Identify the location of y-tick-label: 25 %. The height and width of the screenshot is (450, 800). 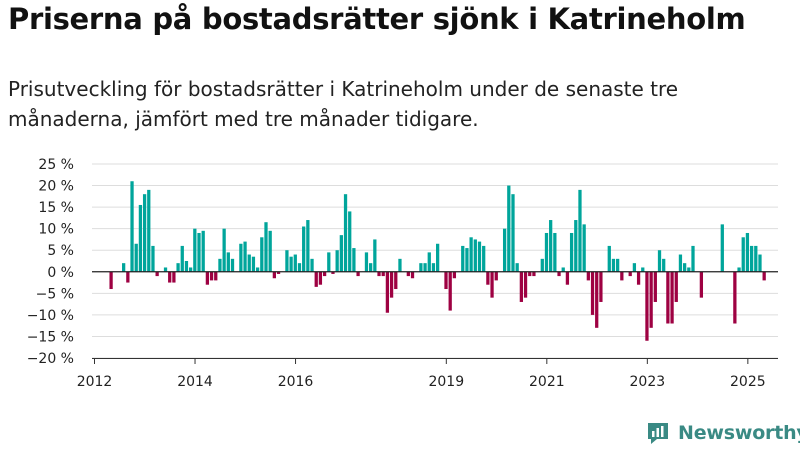
(56, 165).